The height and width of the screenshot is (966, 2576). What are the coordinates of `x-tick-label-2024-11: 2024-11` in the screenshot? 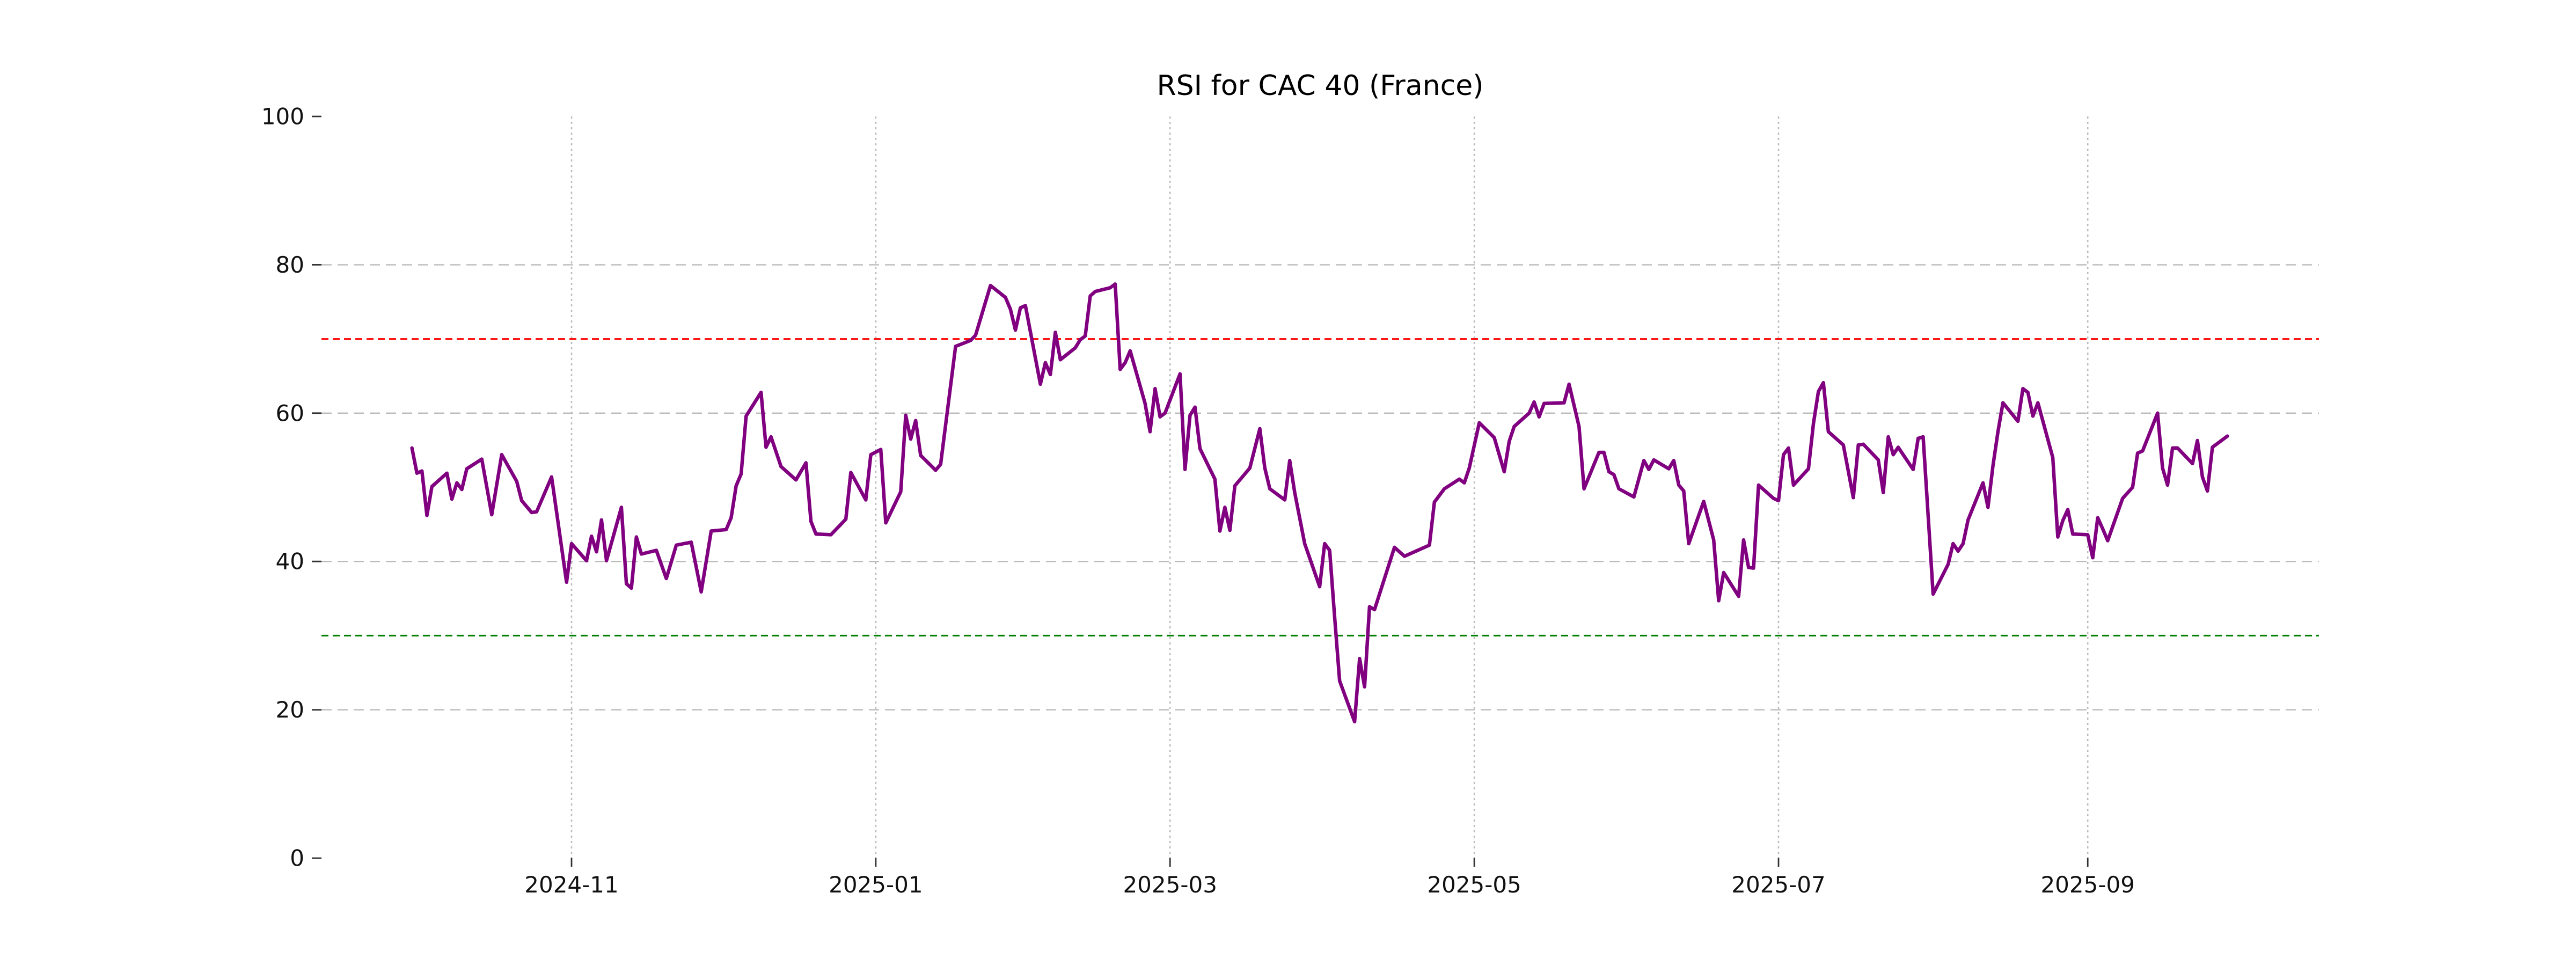 It's located at (571, 885).